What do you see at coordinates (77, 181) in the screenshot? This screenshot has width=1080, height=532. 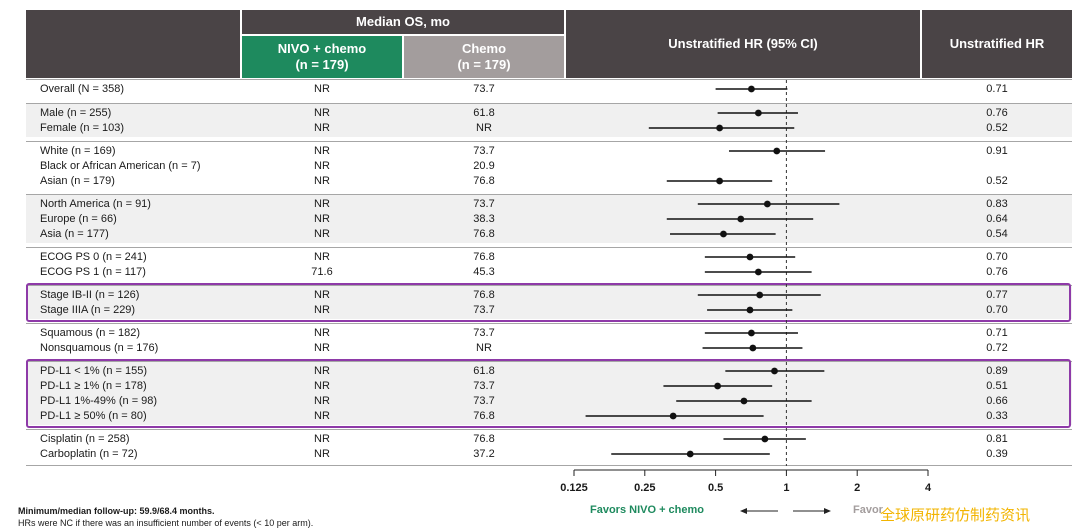 I see `subgroup-label: Asian (n = 179)` at bounding box center [77, 181].